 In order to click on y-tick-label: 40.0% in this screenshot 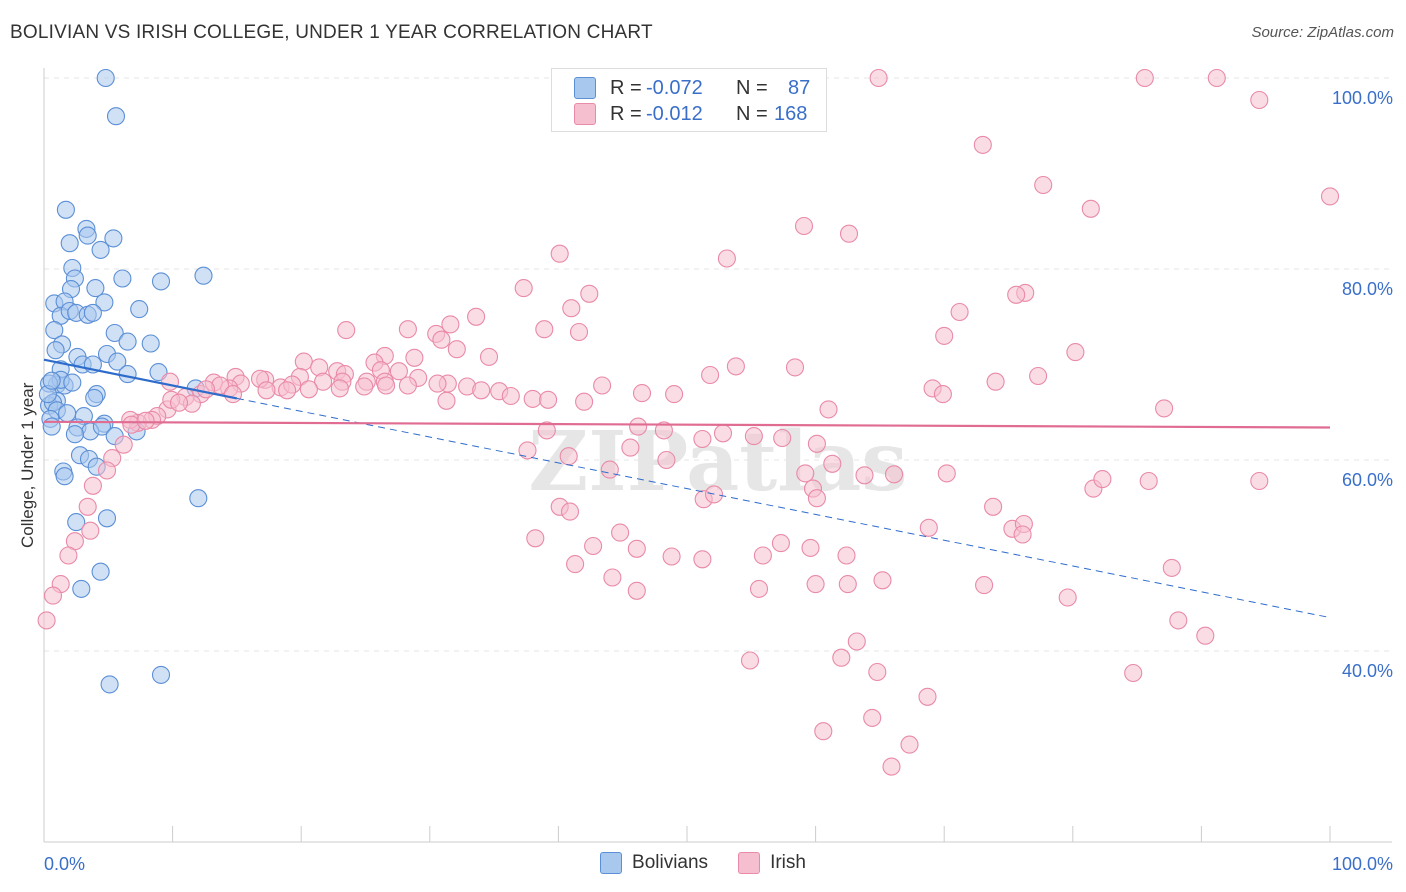, I will do `click(1367, 671)`.